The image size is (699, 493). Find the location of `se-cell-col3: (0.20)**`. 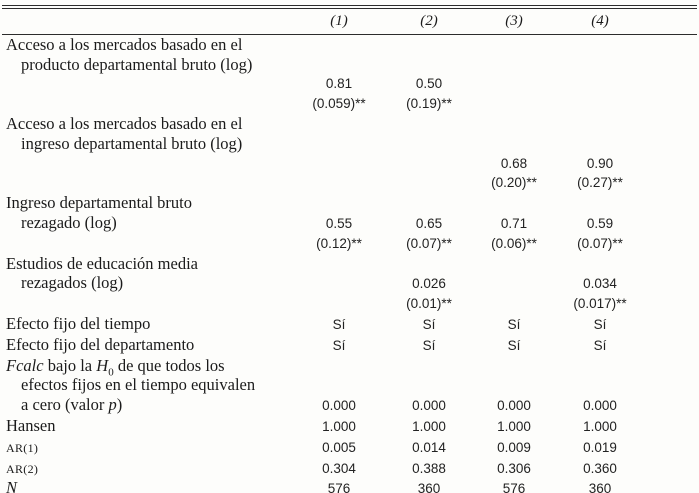

se-cell-col3: (0.20)** is located at coordinates (514, 183).